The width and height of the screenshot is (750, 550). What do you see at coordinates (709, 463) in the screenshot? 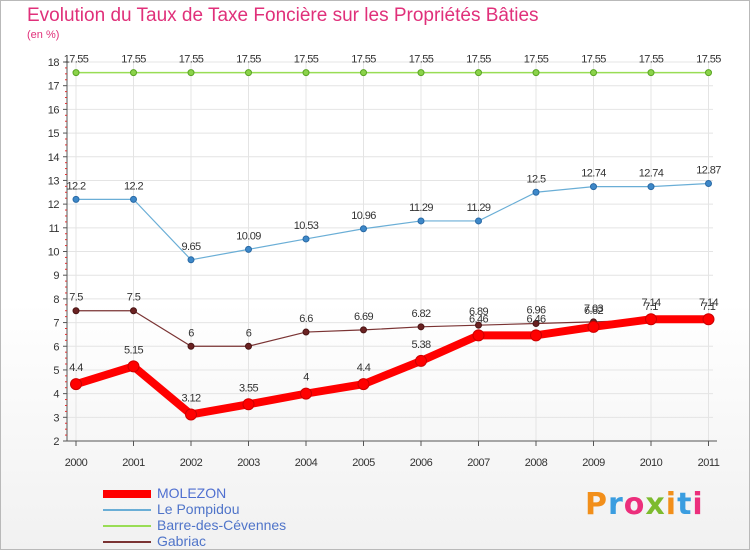
I see `x-tick-label: 2011` at bounding box center [709, 463].